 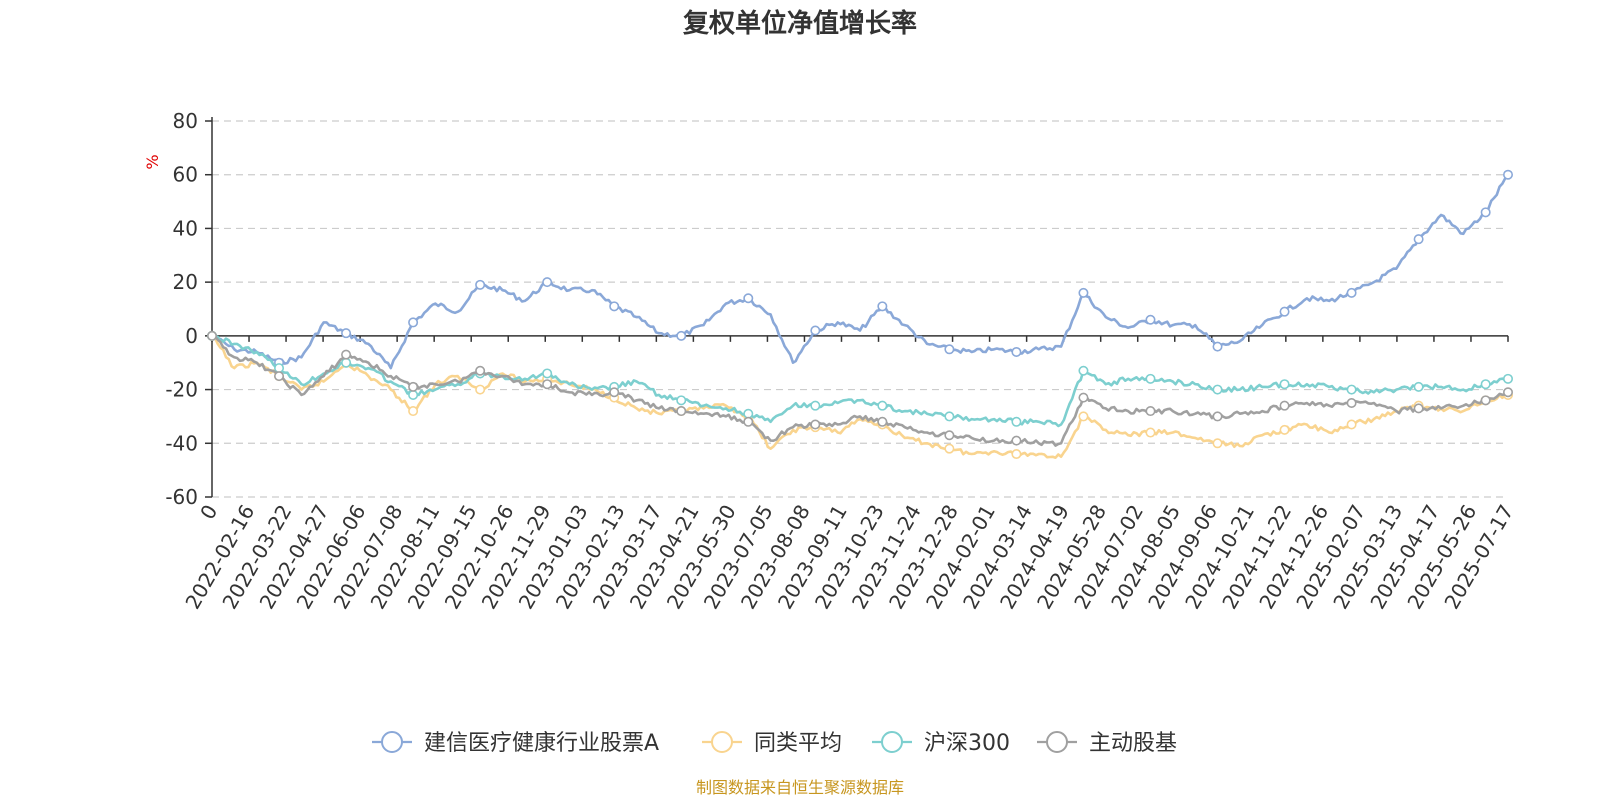 I want to click on legend: 建信医疗健康行业股票A 同类平均 沪深300 主动股基, so click(x=774, y=743).